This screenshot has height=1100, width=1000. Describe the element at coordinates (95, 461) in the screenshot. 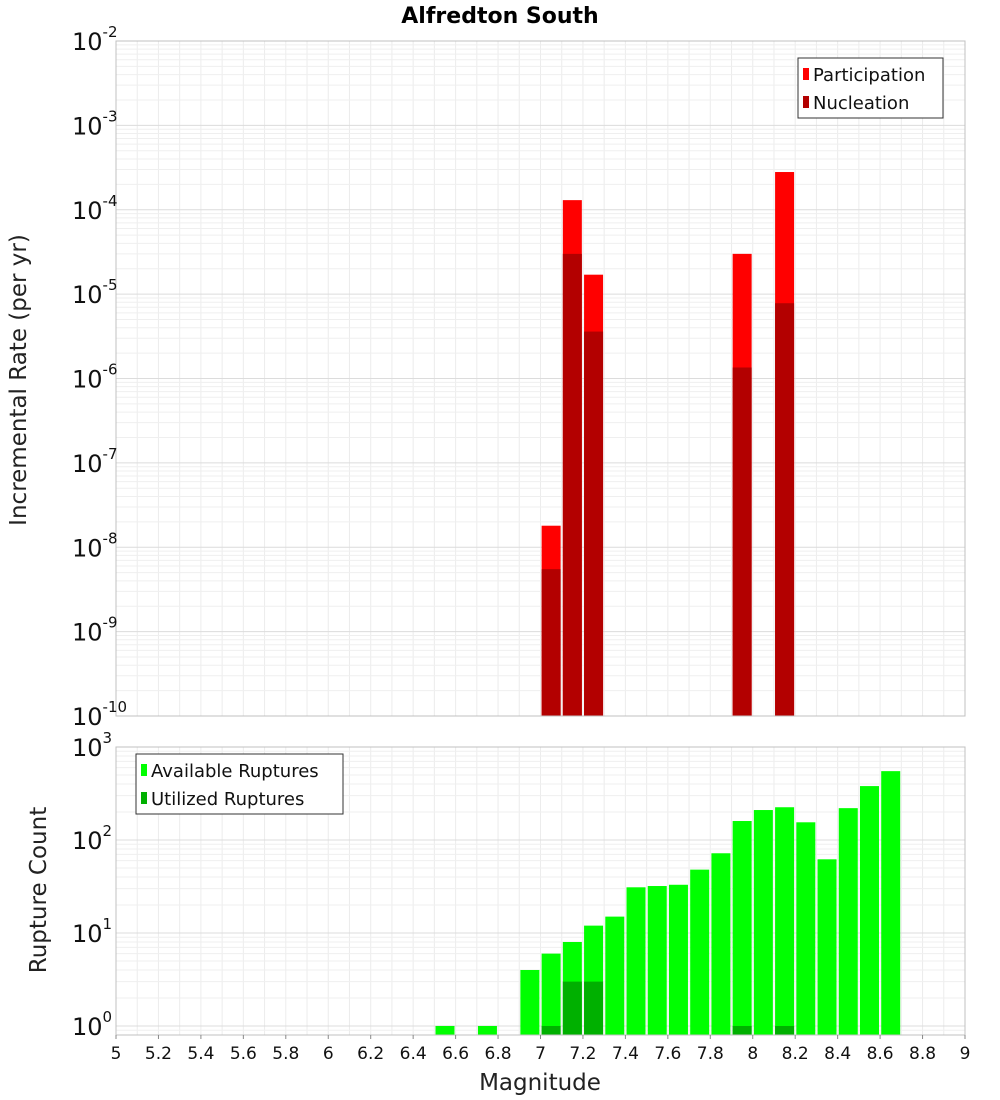

I see `top-y-tick-label: 10⁻⁷` at that location.